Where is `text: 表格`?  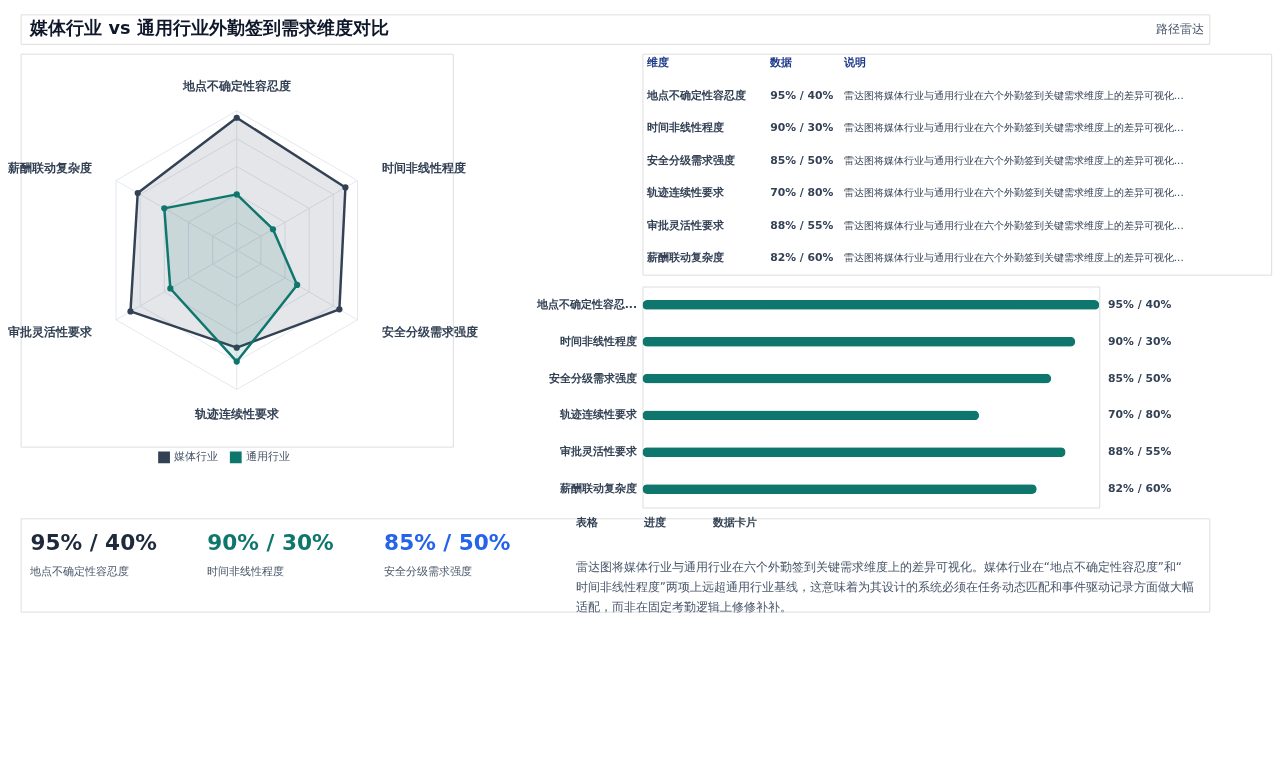
text: 表格 is located at coordinates (586, 523).